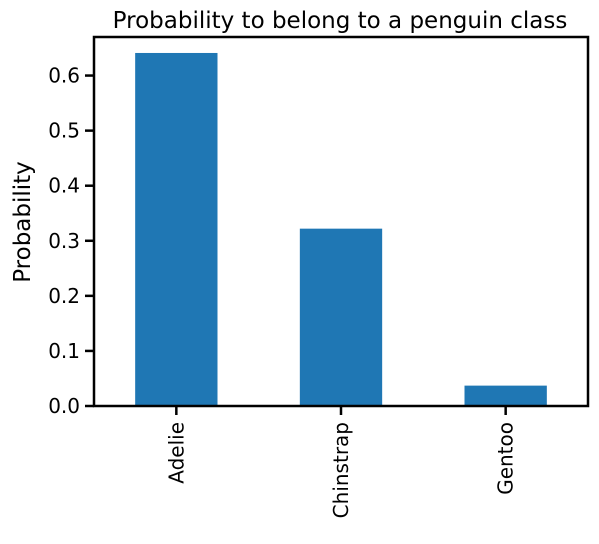 Image resolution: width=599 pixels, height=544 pixels. Describe the element at coordinates (176, 229) in the screenshot. I see `bar-adelie` at that location.